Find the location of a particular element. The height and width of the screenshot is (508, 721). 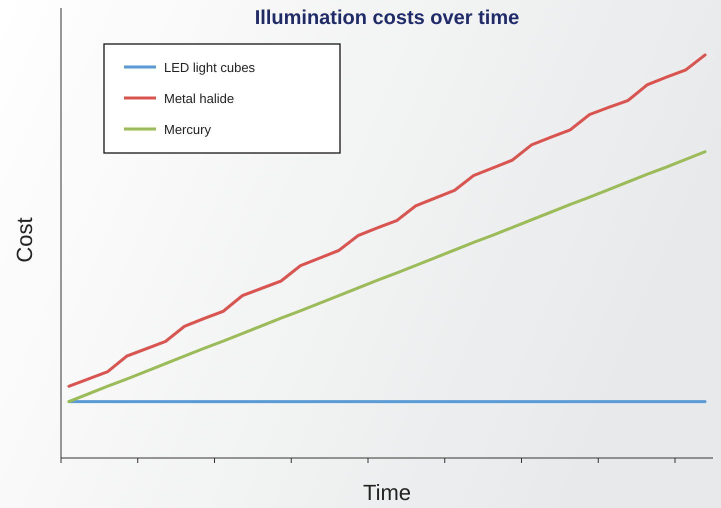

legend-label: LED light cubes is located at coordinates (210, 67).